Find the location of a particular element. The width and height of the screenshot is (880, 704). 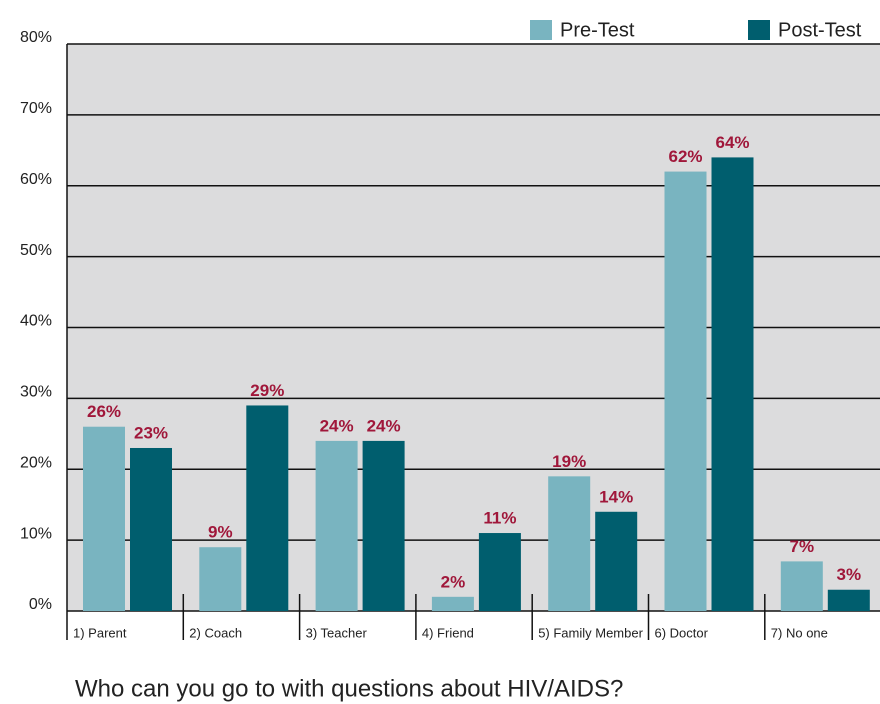

data-label: 26% is located at coordinates (104, 411).